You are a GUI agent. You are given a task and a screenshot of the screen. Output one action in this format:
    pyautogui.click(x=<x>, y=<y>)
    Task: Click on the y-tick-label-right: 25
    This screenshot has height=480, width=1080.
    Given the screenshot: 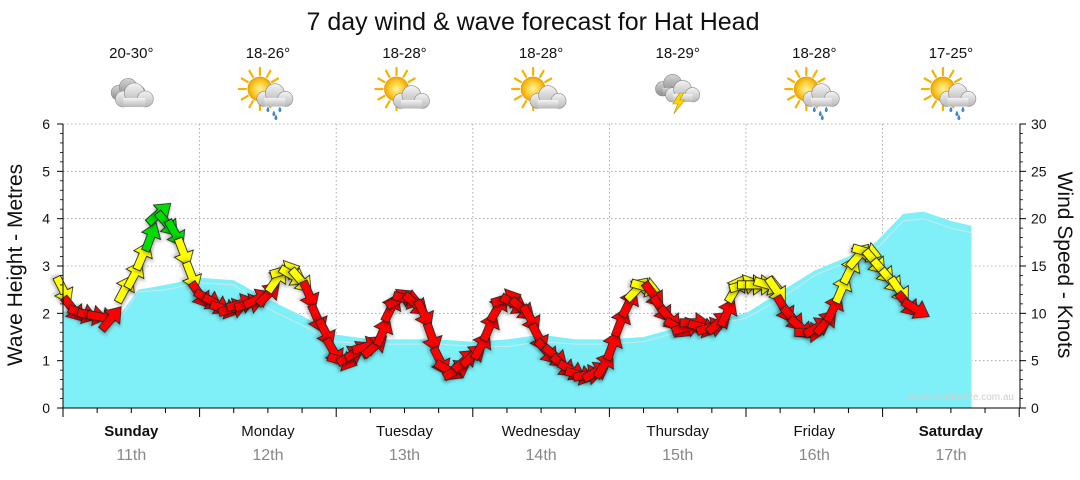 What is the action you would take?
    pyautogui.click(x=1039, y=171)
    